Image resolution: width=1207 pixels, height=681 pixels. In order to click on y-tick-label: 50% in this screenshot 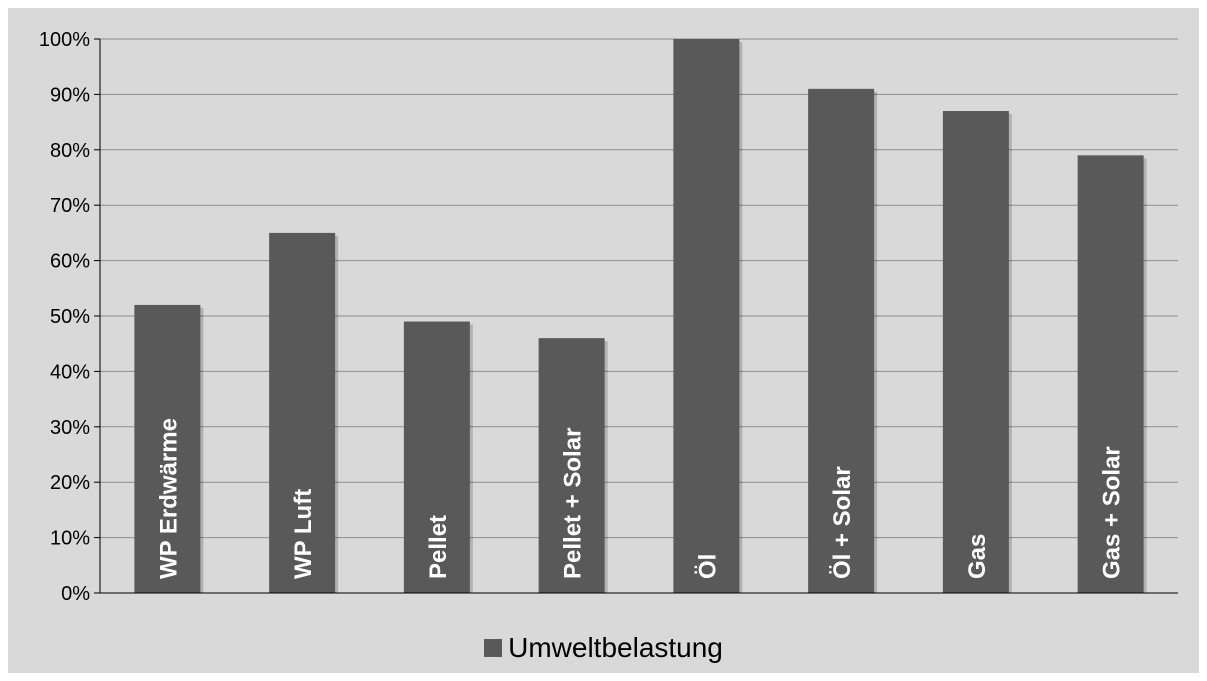, I will do `click(70, 317)`.